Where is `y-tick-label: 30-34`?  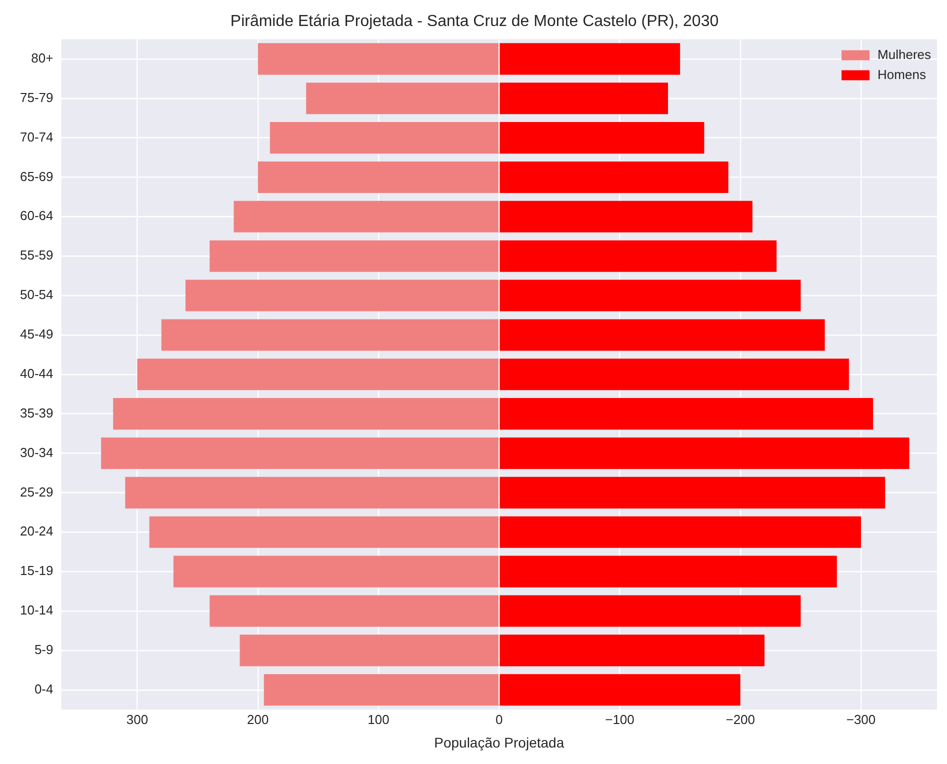
y-tick-label: 30-34 is located at coordinates (37, 452).